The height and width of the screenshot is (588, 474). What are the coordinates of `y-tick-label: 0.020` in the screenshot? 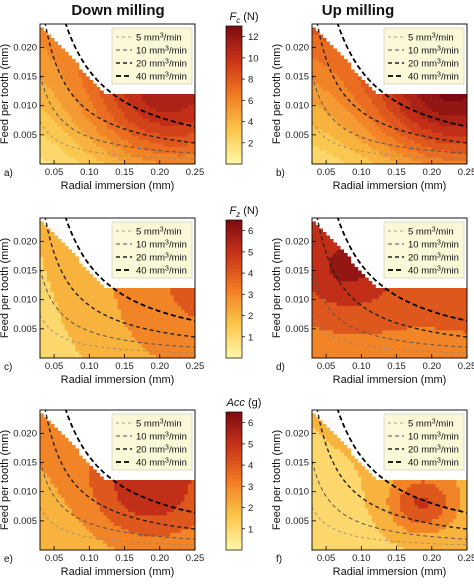 It's located at (25, 241).